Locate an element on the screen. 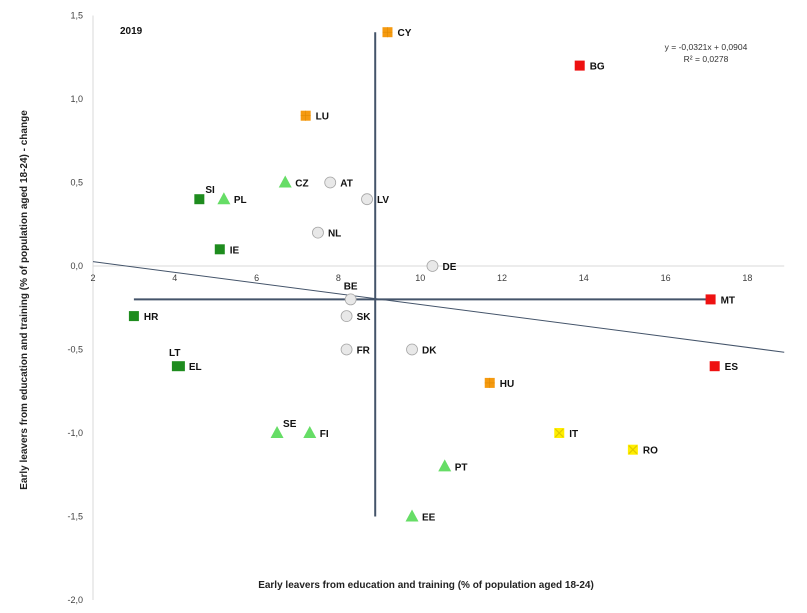 Image resolution: width=807 pixels, height=613 pixels. data-point-hu: HU is located at coordinates (499, 383).